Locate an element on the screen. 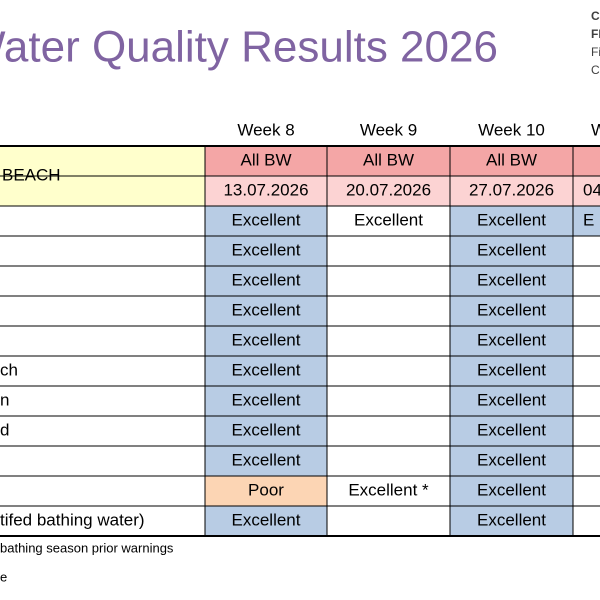 The height and width of the screenshot is (600, 600). date-text: 27.07.2026 is located at coordinates (511, 189).